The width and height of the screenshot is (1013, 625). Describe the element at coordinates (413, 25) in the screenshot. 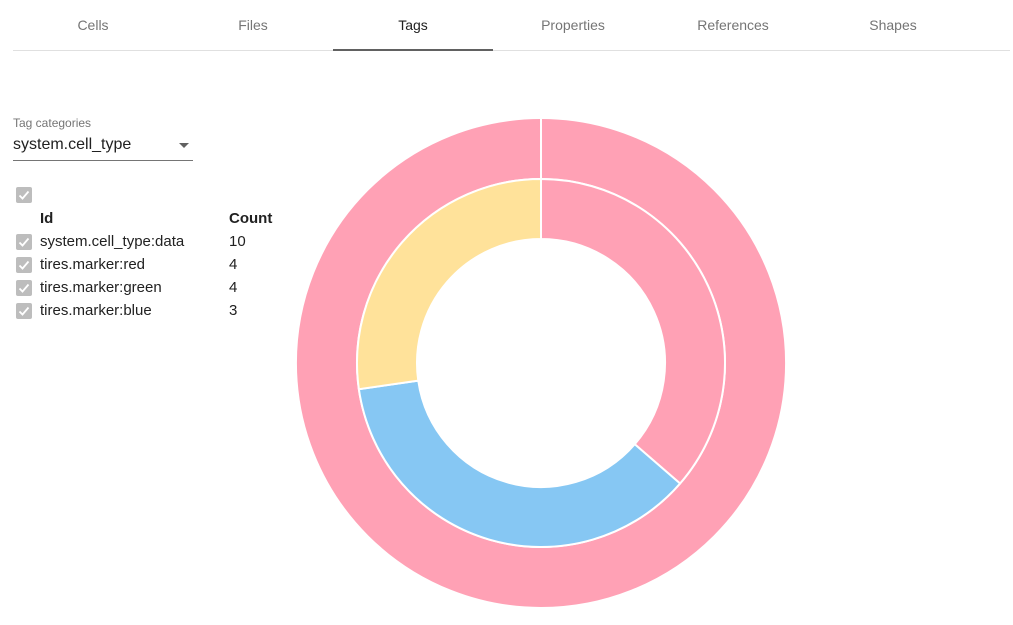

I see `tab: Tags` at that location.